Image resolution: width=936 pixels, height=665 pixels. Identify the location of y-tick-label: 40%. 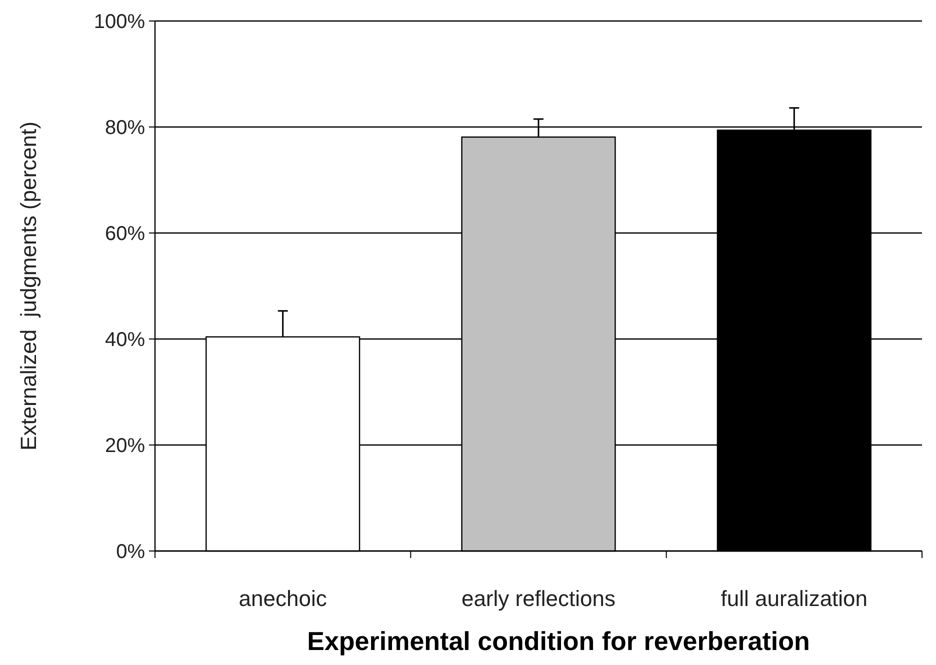
(125, 340).